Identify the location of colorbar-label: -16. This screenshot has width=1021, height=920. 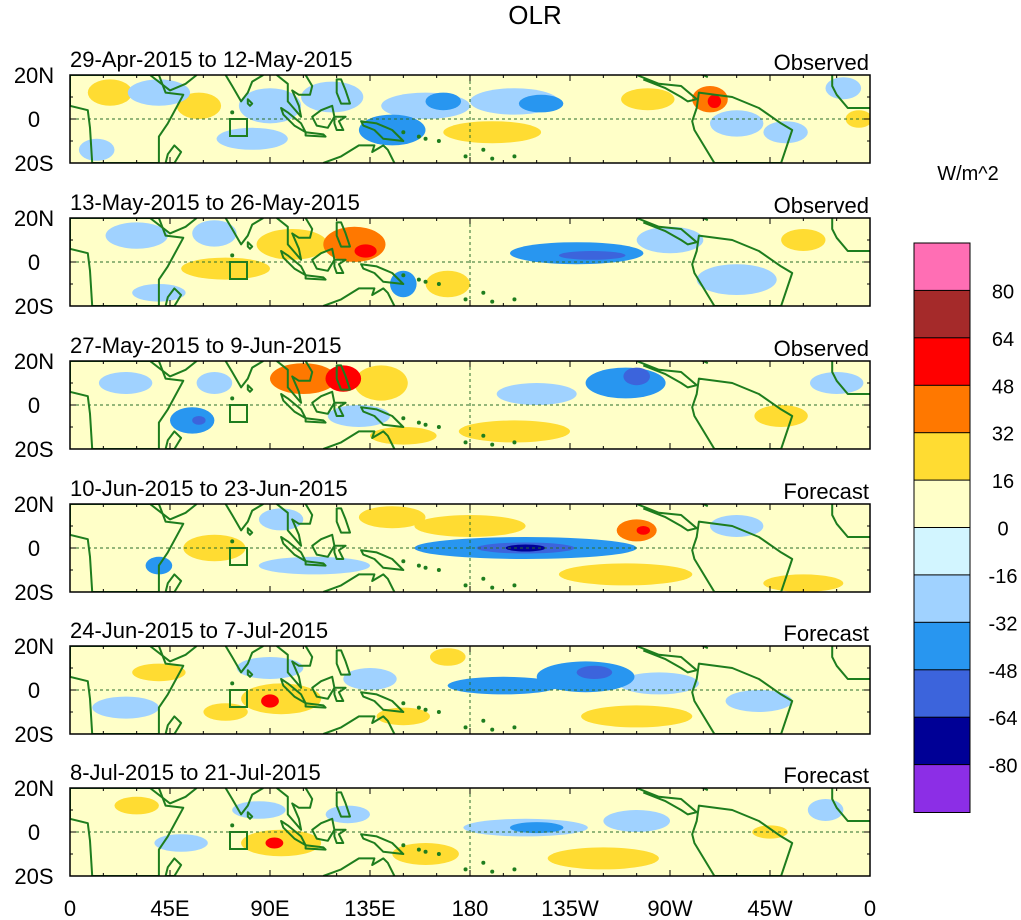
(1003, 577).